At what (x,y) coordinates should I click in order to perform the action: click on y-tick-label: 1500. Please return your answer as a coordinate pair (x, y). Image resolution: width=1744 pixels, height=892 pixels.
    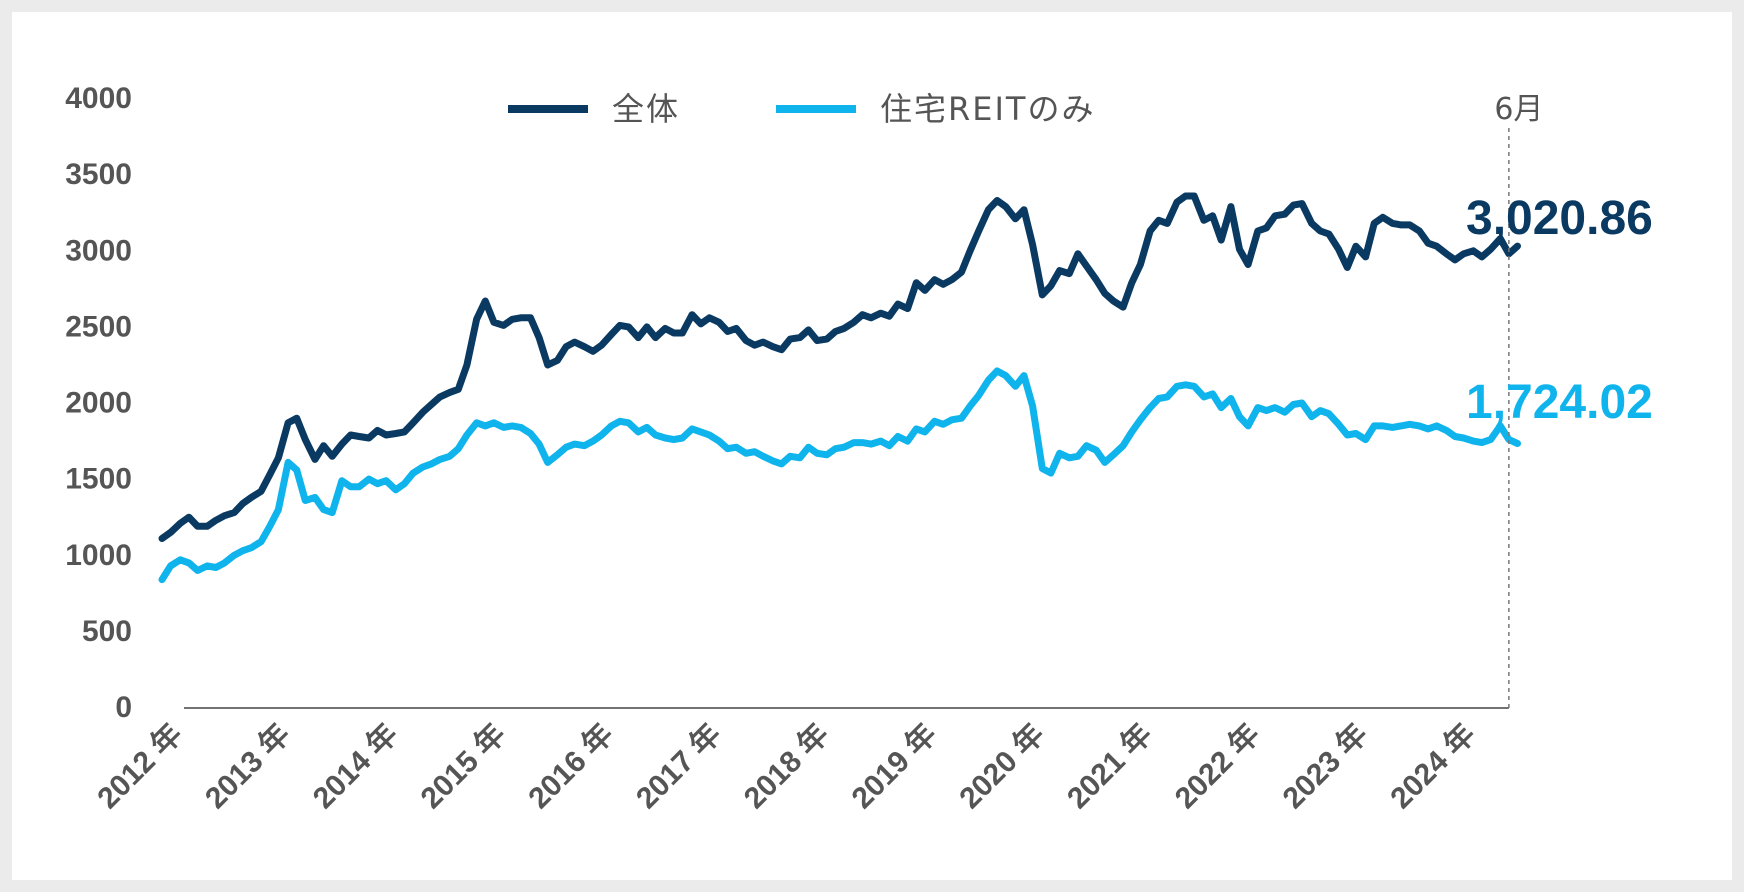
    Looking at the image, I should click on (98, 479).